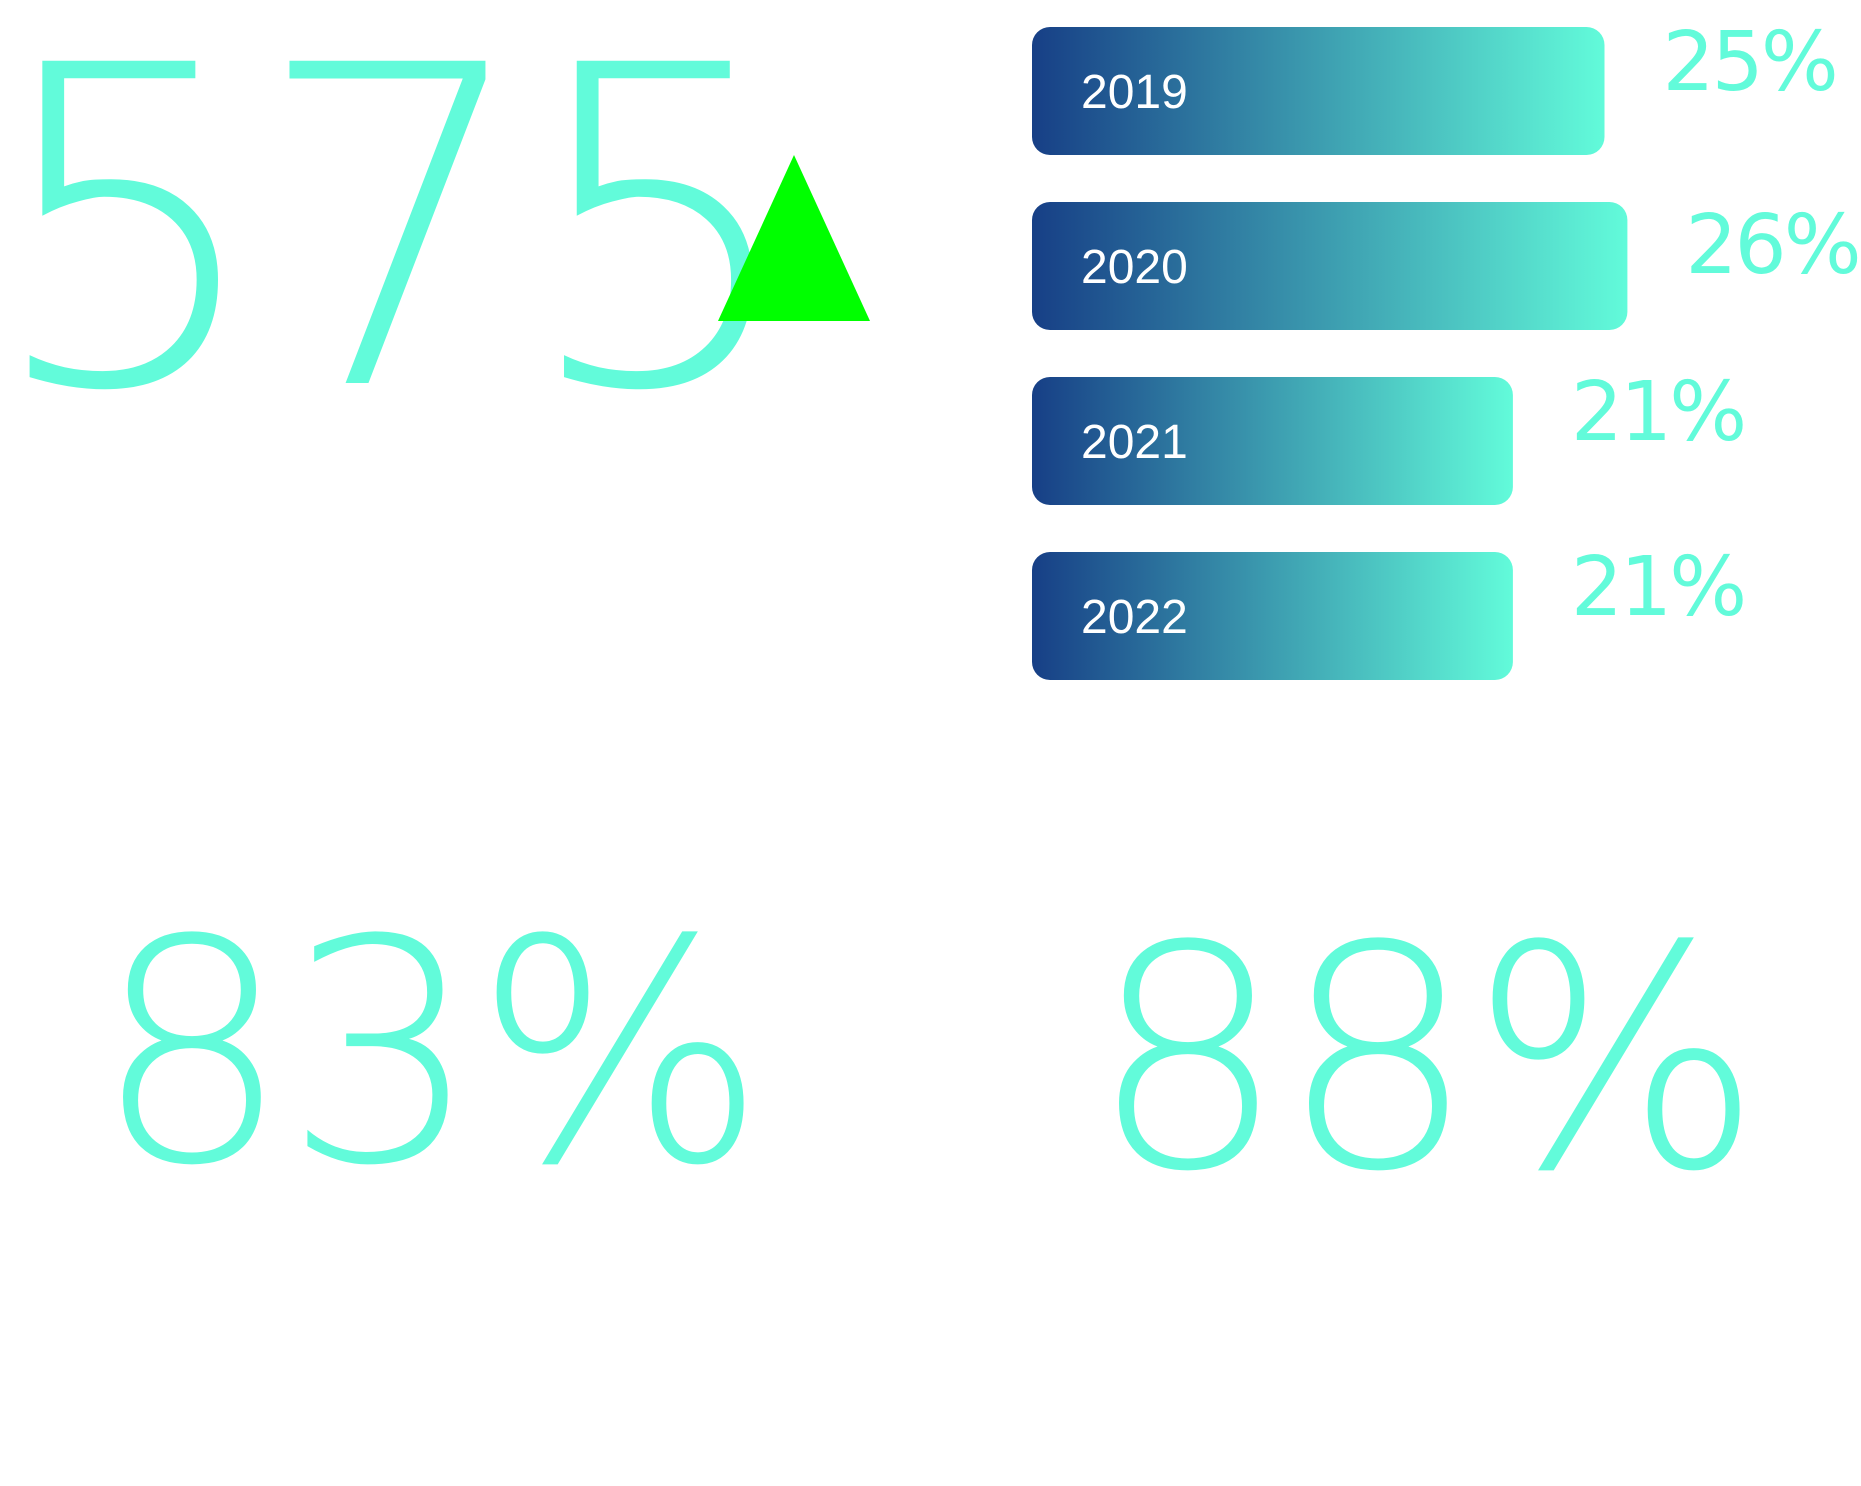 The width and height of the screenshot is (1861, 1486). What do you see at coordinates (1749, 62) in the screenshot?
I see `bar-value-label: 25%` at bounding box center [1749, 62].